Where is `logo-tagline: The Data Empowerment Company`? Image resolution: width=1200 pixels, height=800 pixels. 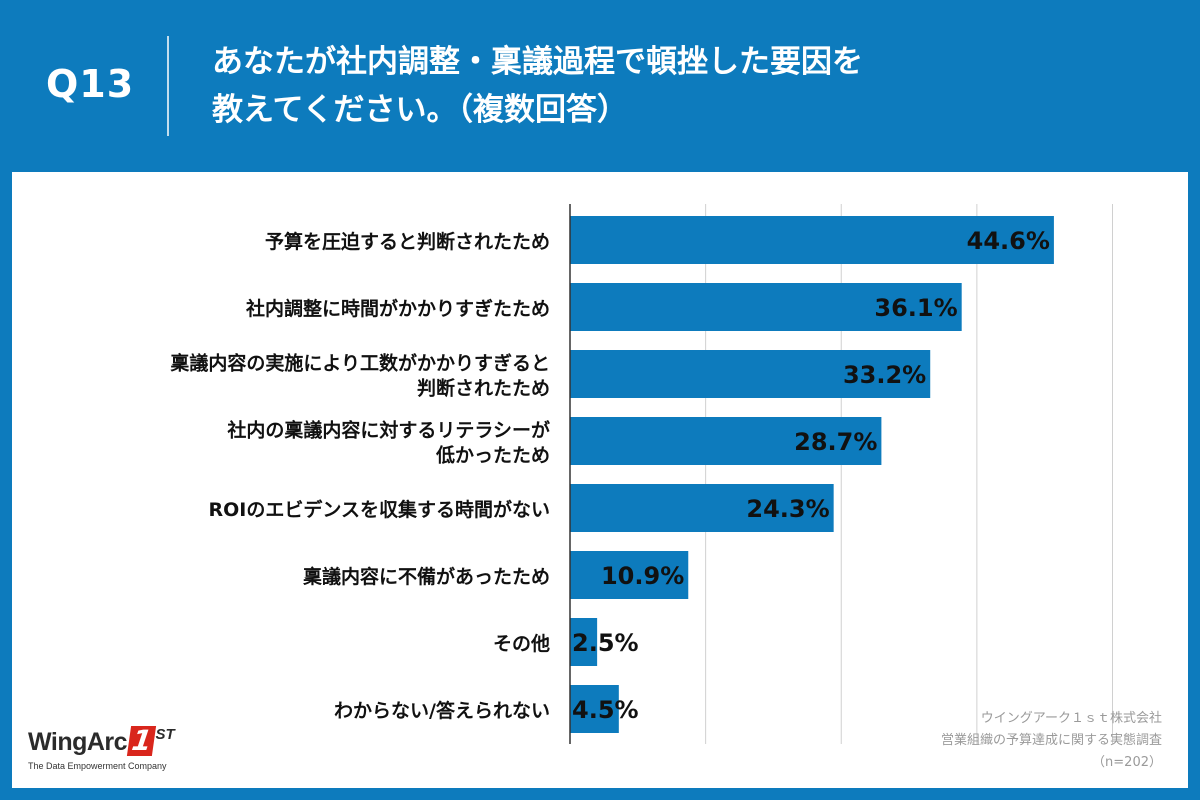 logo-tagline: The Data Empowerment Company is located at coordinates (97, 766).